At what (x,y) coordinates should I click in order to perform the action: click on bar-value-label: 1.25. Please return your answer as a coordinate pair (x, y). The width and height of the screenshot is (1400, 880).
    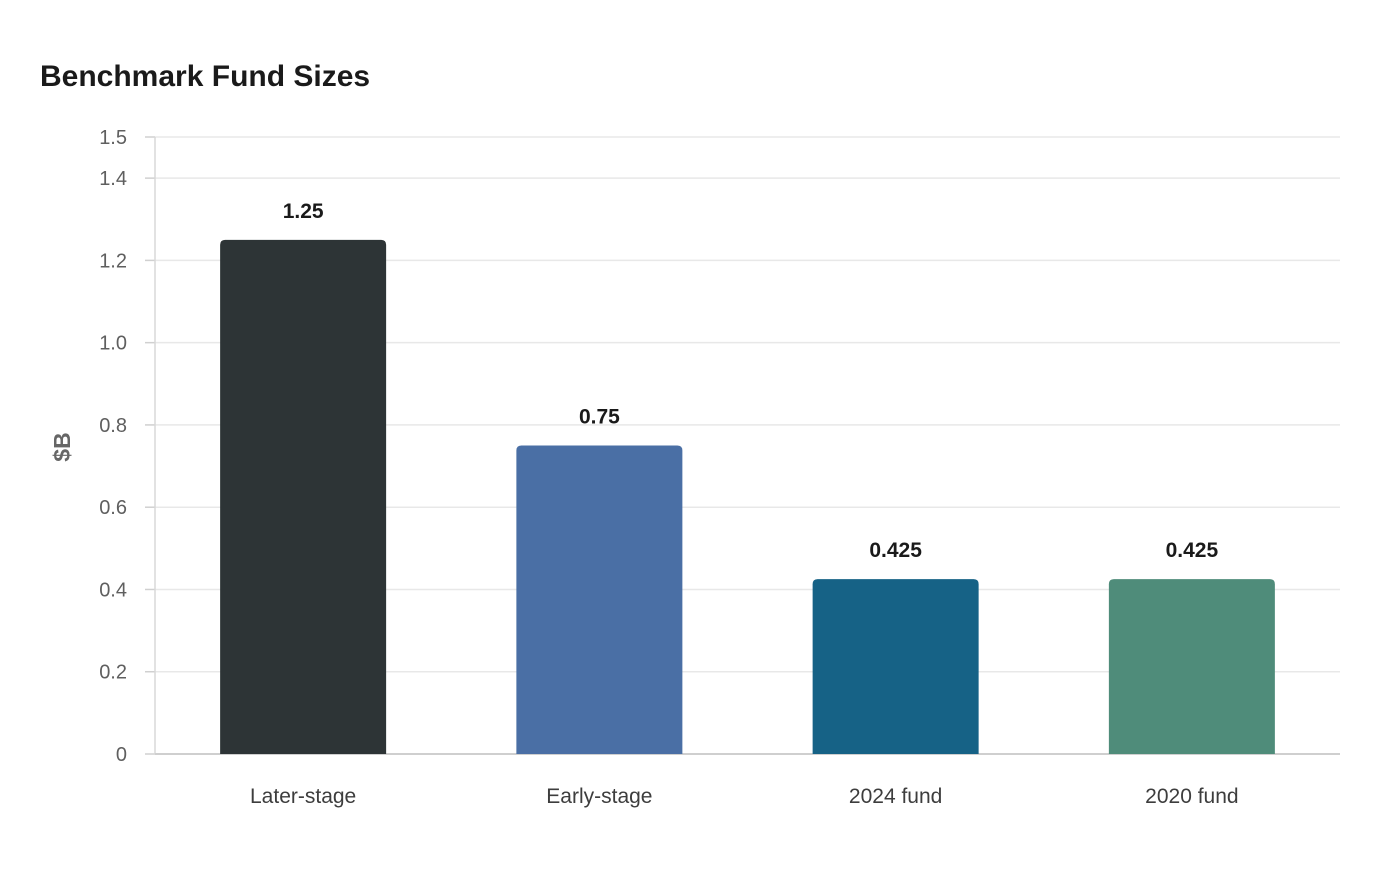
    Looking at the image, I should click on (303, 211).